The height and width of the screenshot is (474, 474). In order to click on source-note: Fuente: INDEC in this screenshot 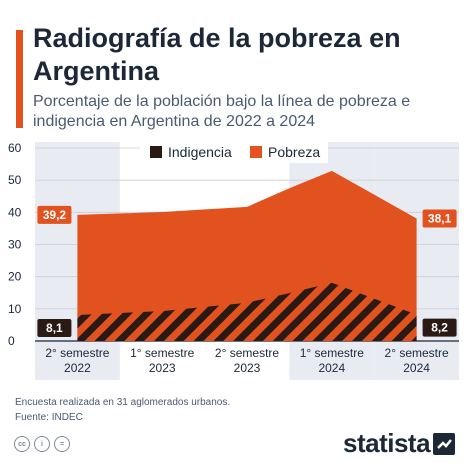, I will do `click(49, 417)`.